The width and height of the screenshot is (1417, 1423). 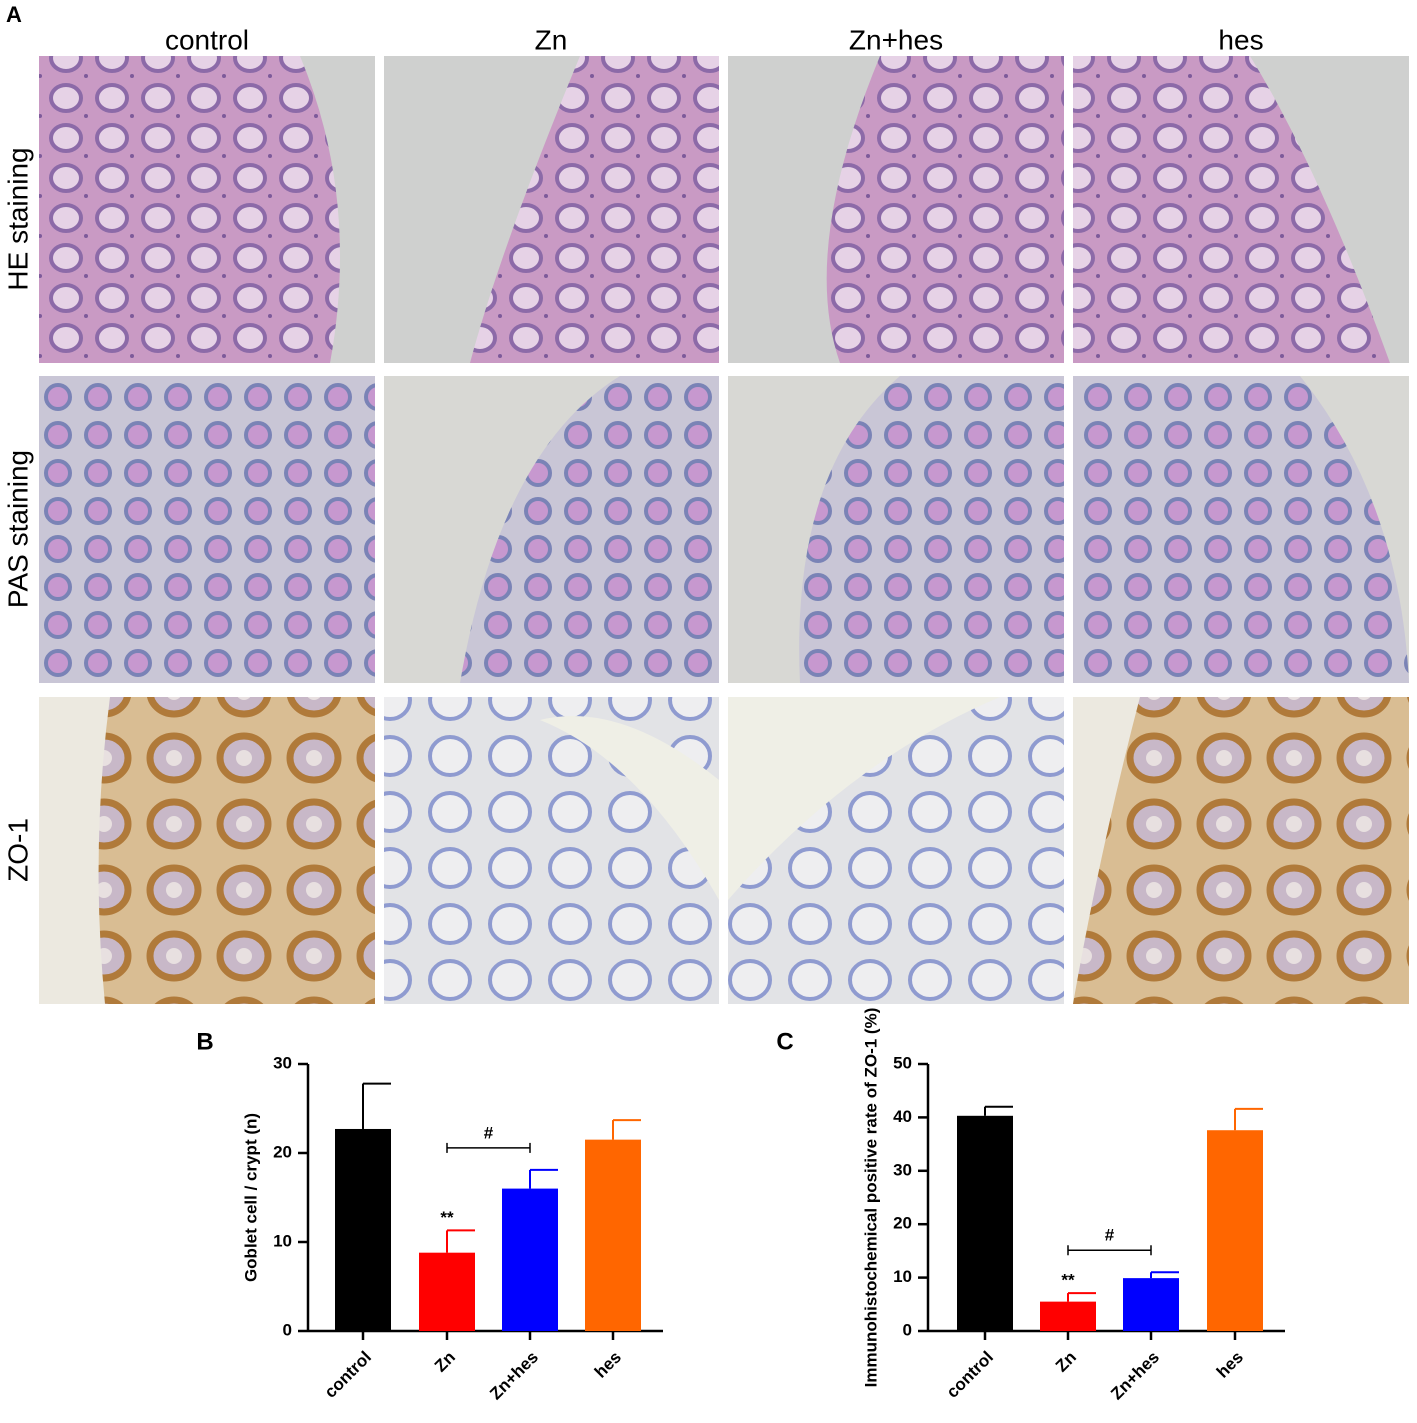 I want to click on row-label: ZO-1, so click(x=17, y=850).